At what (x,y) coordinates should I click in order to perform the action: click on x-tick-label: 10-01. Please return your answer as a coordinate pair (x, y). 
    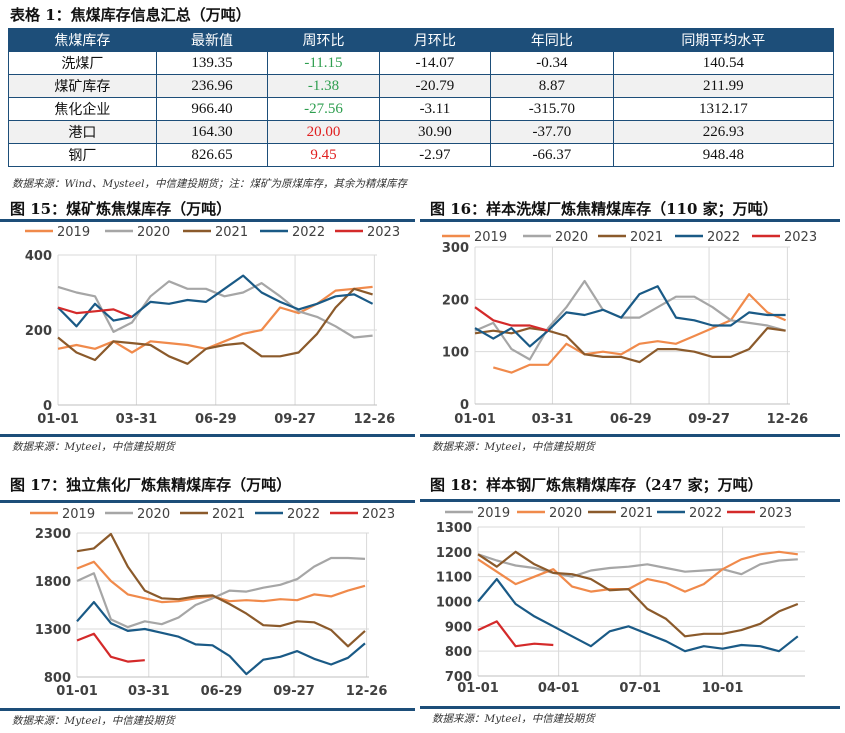
    Looking at the image, I should click on (723, 688).